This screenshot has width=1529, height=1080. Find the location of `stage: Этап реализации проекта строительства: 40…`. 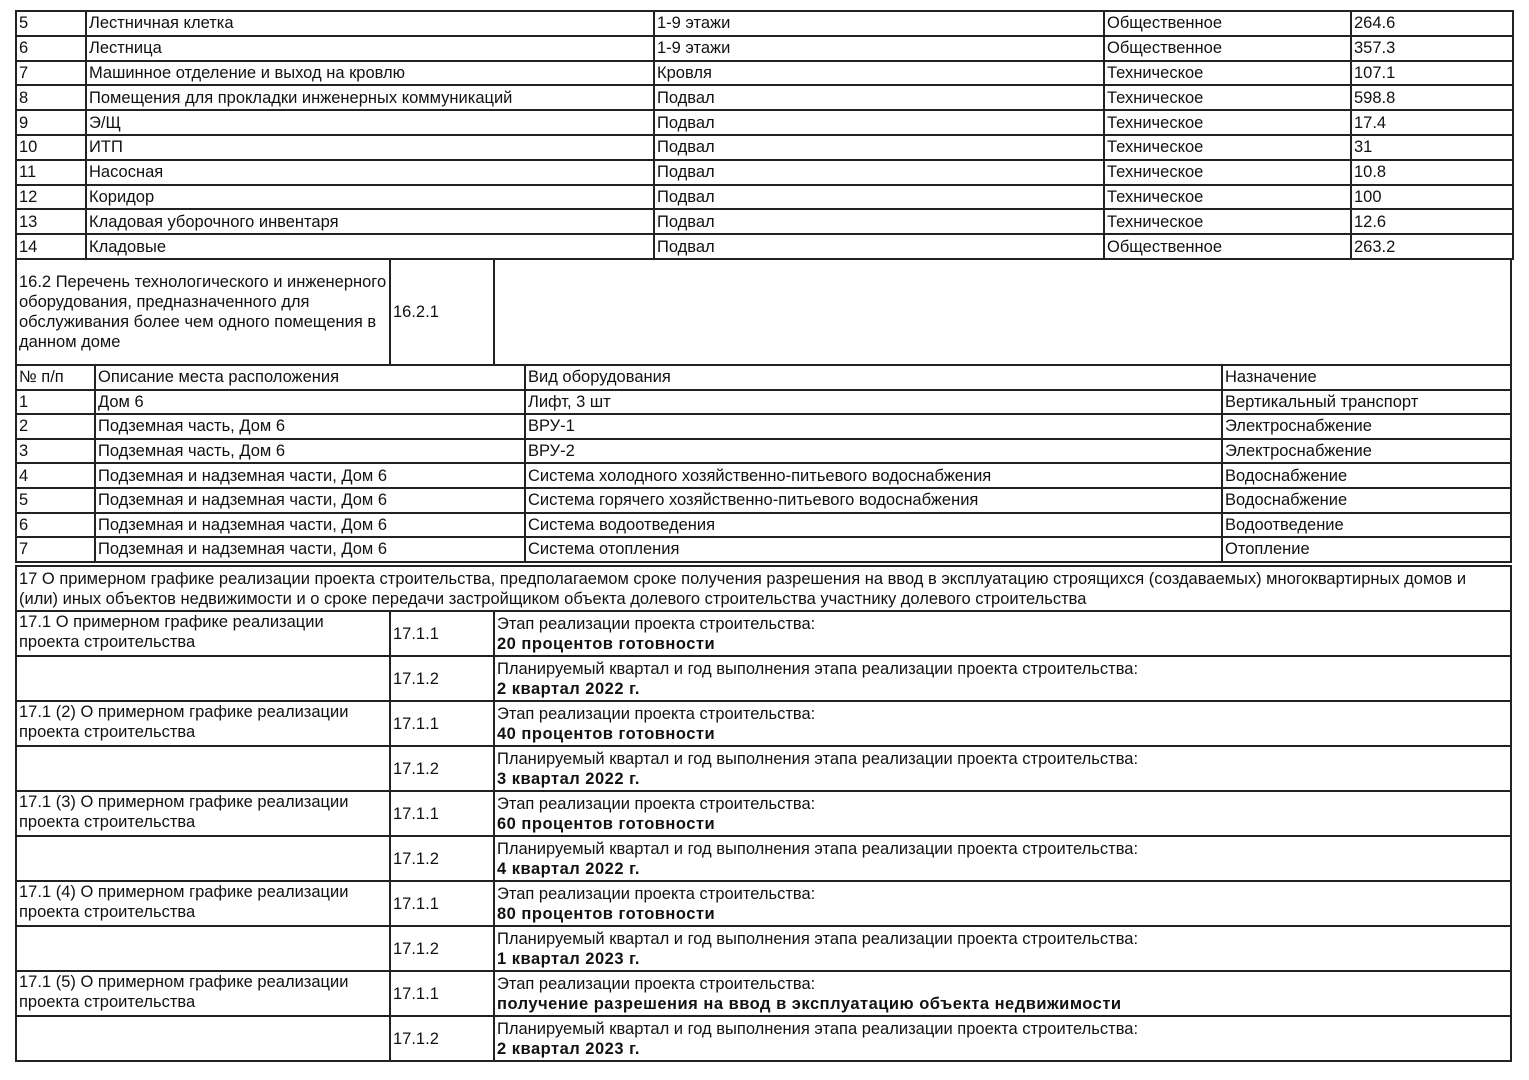

stage: Этап реализации проекта строительства: 40… is located at coordinates (1002, 723).